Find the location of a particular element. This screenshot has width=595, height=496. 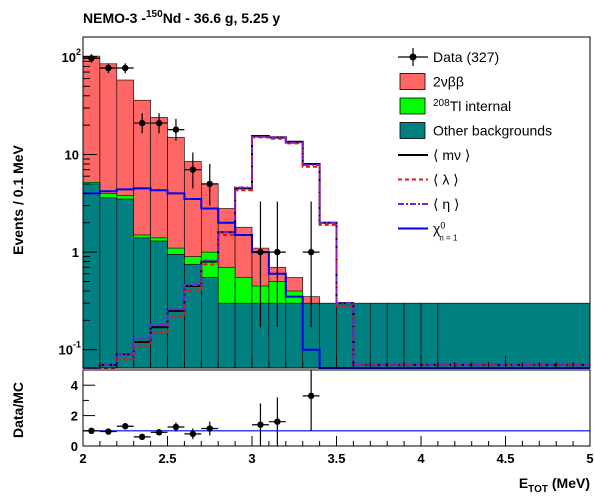

chart-title: NEMO-3 -150Nd - 36.6 g, 5.25 y is located at coordinates (181, 17).